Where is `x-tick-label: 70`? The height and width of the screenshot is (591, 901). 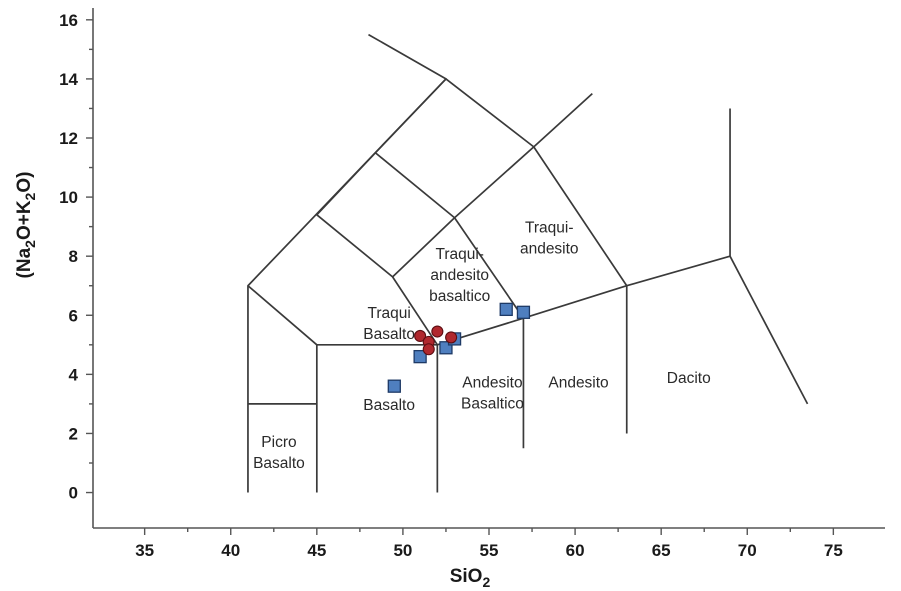 x-tick-label: 70 is located at coordinates (747, 550).